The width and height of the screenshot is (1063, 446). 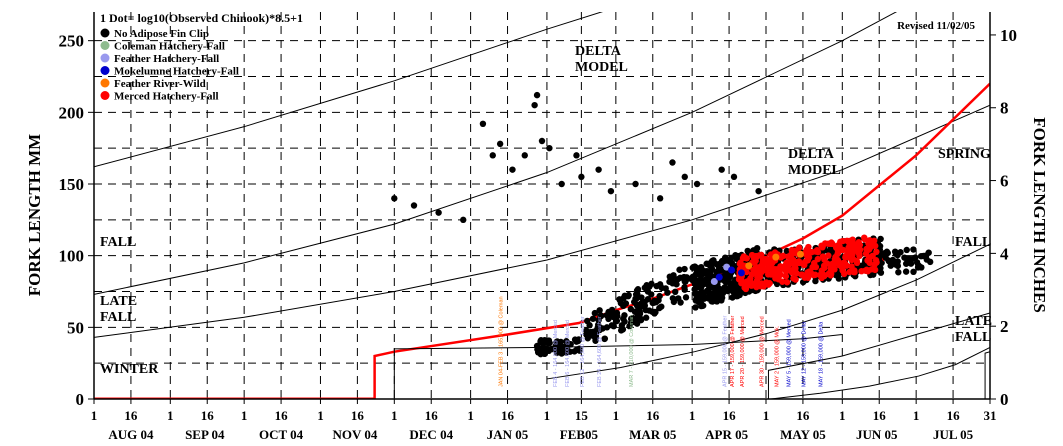 I want to click on y-axis-right-label: FORK LENGTH INCHES, so click(x=1039, y=215).